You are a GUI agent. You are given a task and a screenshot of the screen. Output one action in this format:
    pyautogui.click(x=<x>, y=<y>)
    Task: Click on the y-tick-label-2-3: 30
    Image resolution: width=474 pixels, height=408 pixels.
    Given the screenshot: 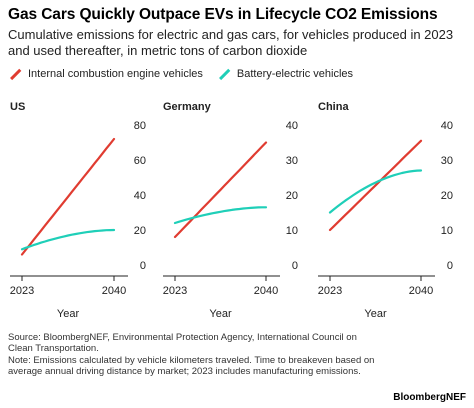 What is the action you would take?
    pyautogui.click(x=447, y=161)
    